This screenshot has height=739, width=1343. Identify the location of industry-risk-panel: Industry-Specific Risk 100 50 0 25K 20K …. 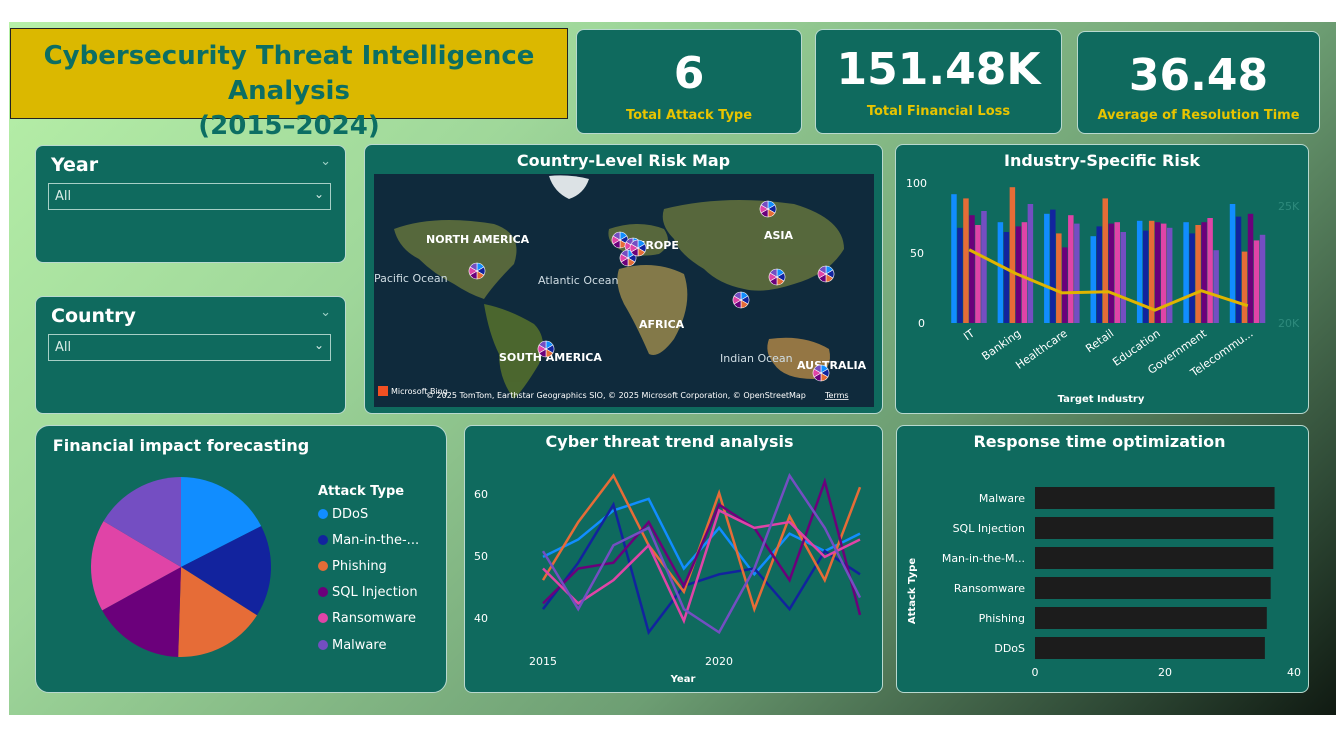
(1102, 279).